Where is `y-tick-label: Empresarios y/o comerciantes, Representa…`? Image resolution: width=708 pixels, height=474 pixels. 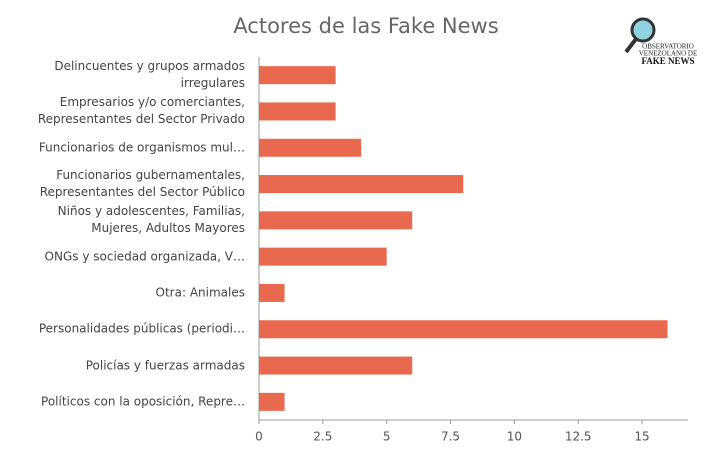 y-tick-label: Empresarios y/o comerciantes, Representa… is located at coordinates (141, 111).